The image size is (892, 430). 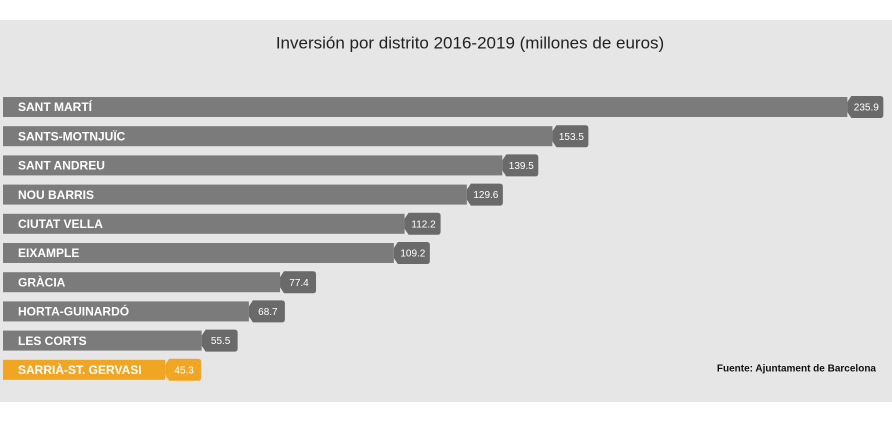 What do you see at coordinates (72, 135) in the screenshot?
I see `category-label: SANTS-MOTNJUÏC` at bounding box center [72, 135].